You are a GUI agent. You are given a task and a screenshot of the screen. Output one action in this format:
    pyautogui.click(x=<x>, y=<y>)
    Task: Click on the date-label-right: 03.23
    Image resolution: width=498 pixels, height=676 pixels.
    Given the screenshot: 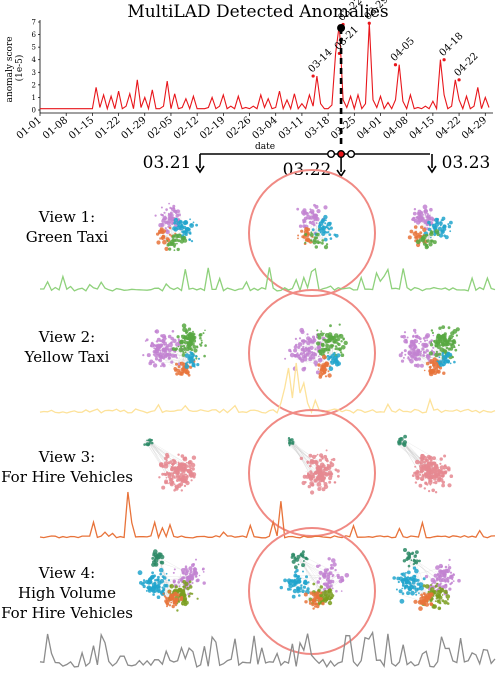 What is the action you would take?
    pyautogui.click(x=466, y=163)
    